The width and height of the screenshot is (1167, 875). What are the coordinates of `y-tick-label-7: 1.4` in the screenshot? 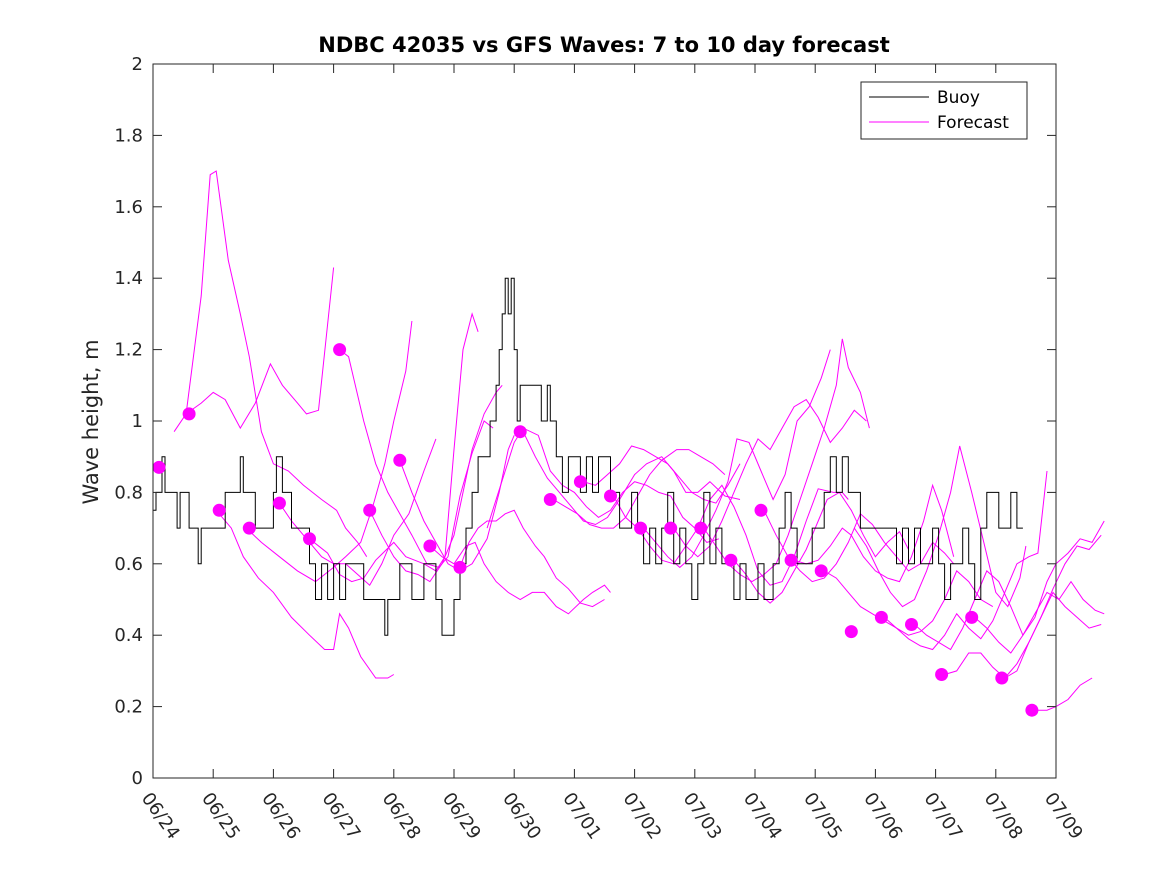 It's located at (128, 278).